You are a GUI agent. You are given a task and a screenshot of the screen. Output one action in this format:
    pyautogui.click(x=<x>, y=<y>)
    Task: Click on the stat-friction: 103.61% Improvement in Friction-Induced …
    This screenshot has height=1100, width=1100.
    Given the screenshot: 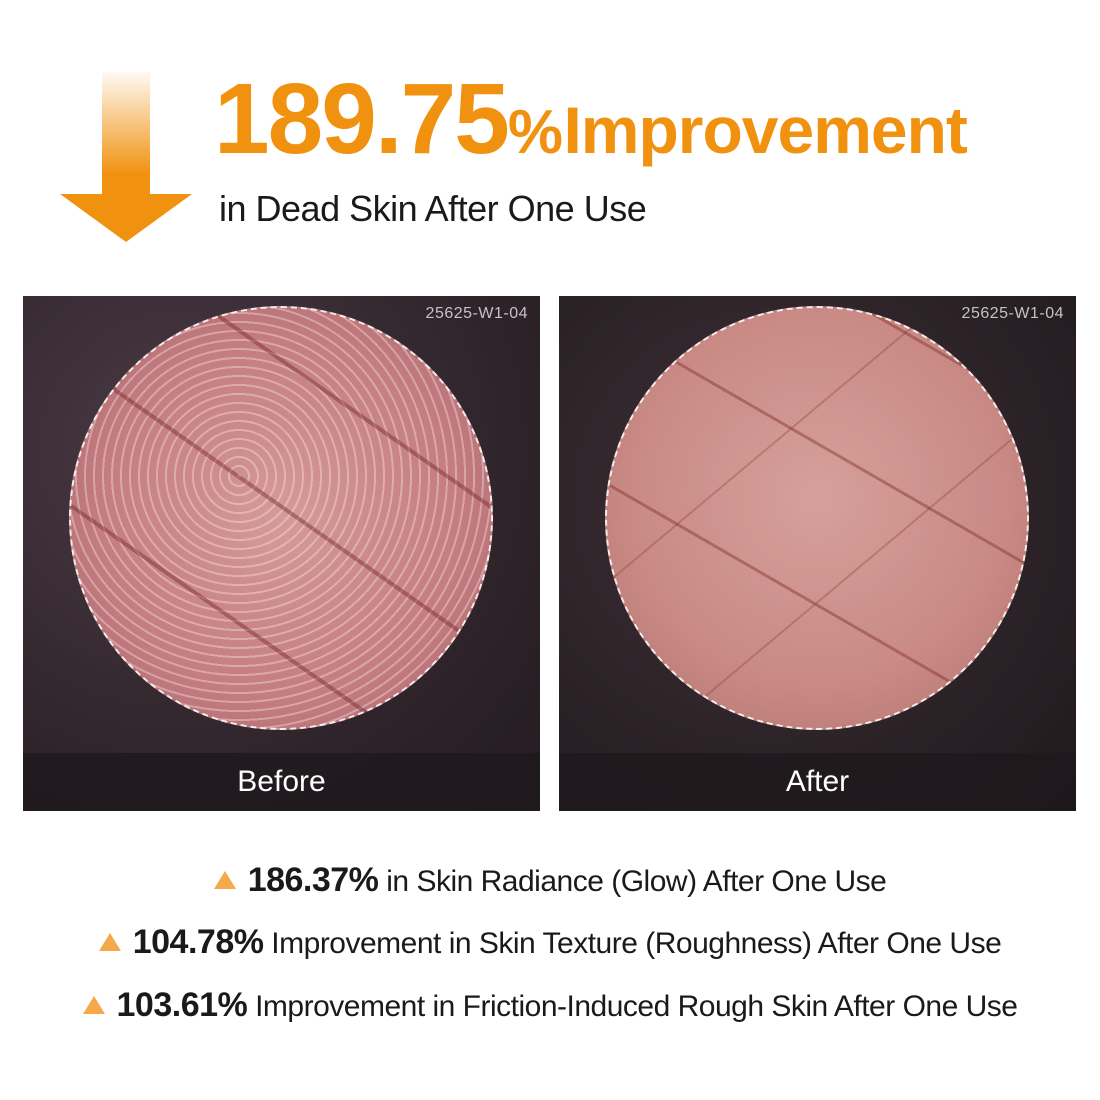 What is the action you would take?
    pyautogui.click(x=550, y=1005)
    